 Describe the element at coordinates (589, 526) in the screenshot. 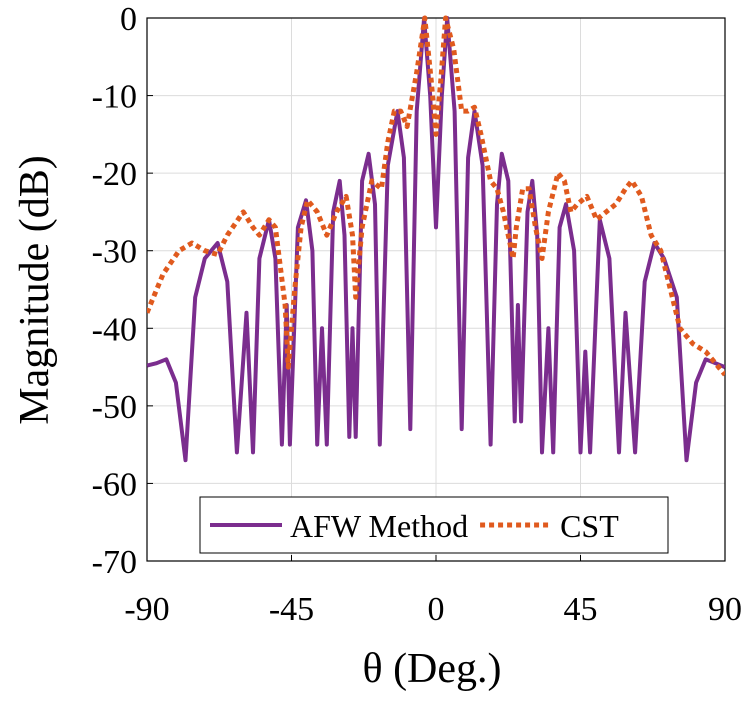

I see `legend-label: CST` at that location.